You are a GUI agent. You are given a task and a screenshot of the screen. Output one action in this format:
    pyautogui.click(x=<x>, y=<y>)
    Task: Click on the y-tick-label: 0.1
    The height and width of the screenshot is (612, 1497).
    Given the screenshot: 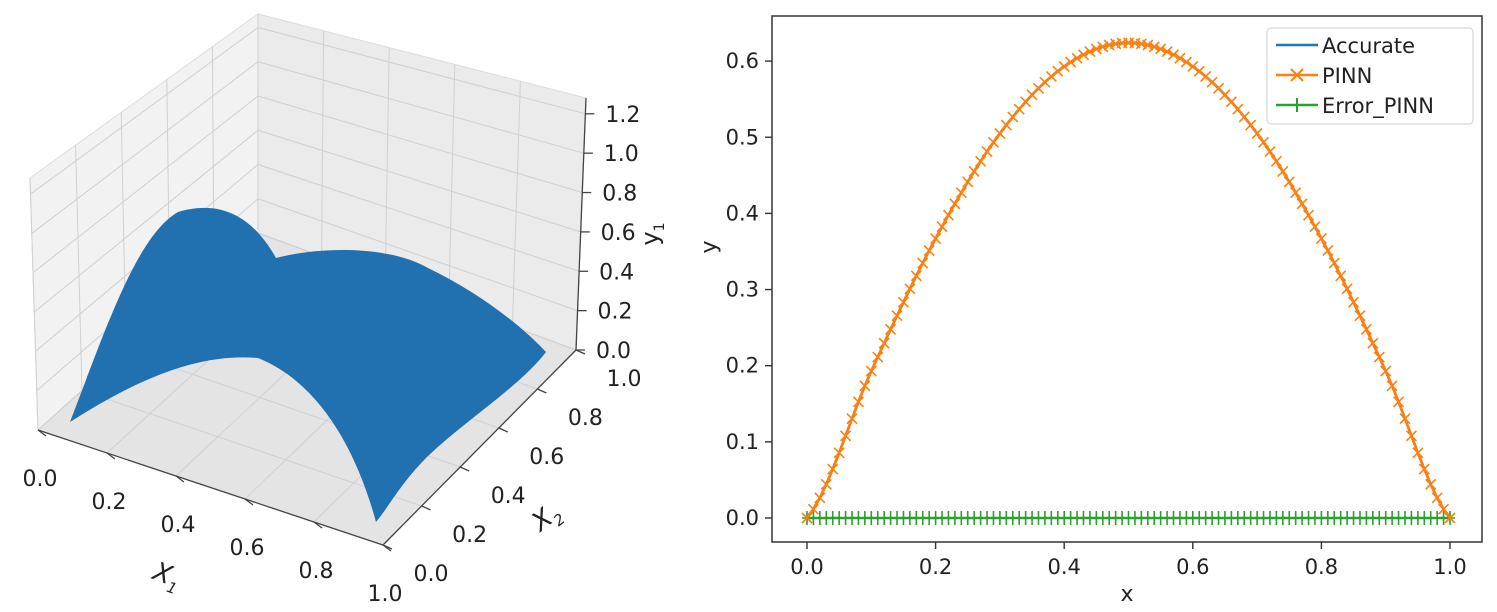 What is the action you would take?
    pyautogui.click(x=742, y=442)
    